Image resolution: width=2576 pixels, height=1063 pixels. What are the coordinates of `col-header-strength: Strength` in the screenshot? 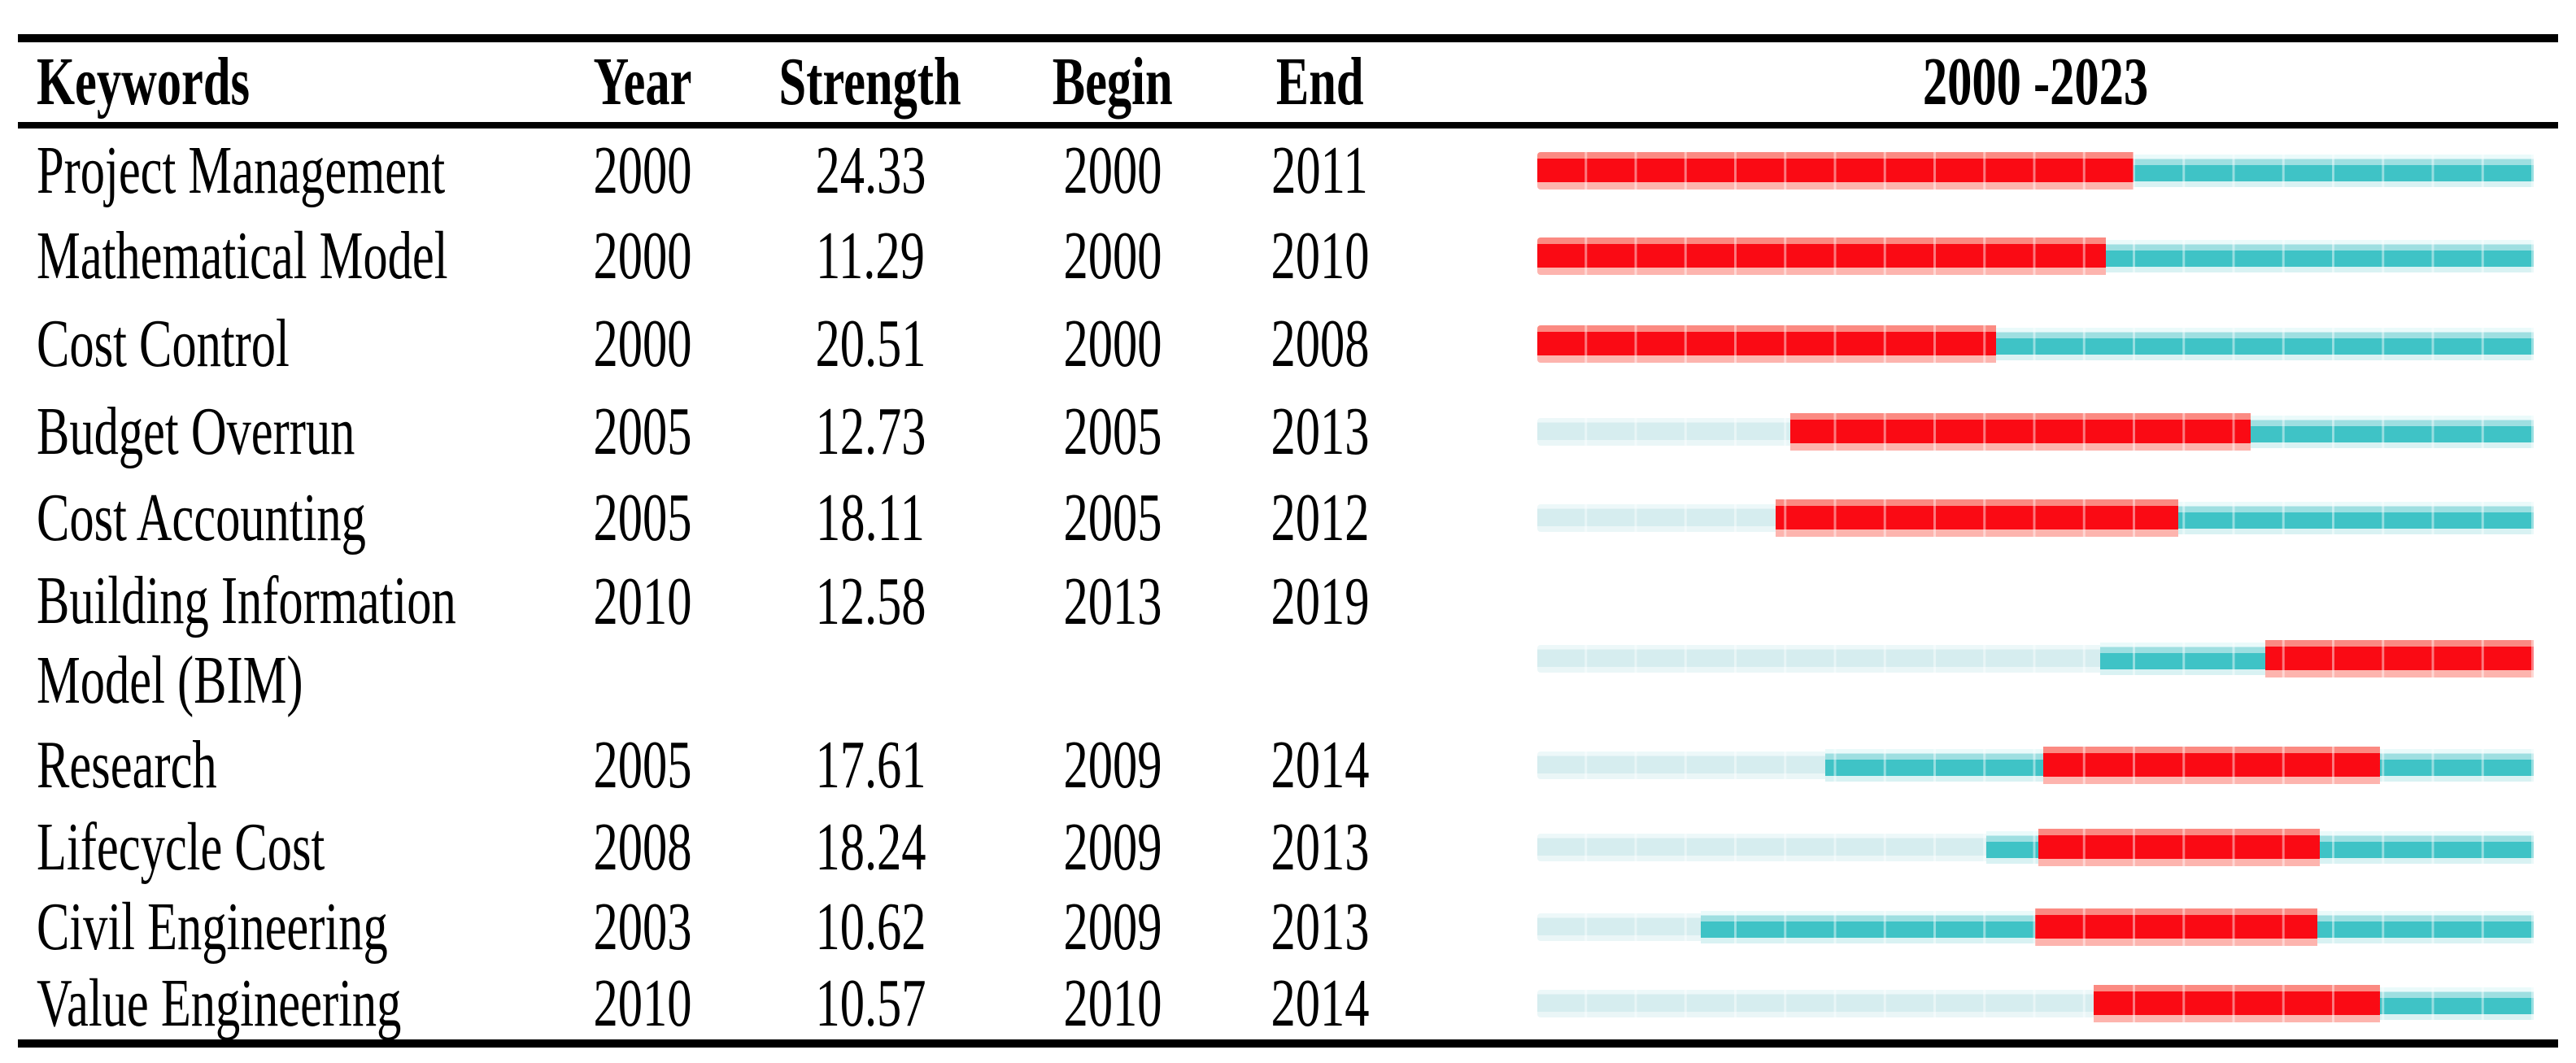 It's located at (870, 82).